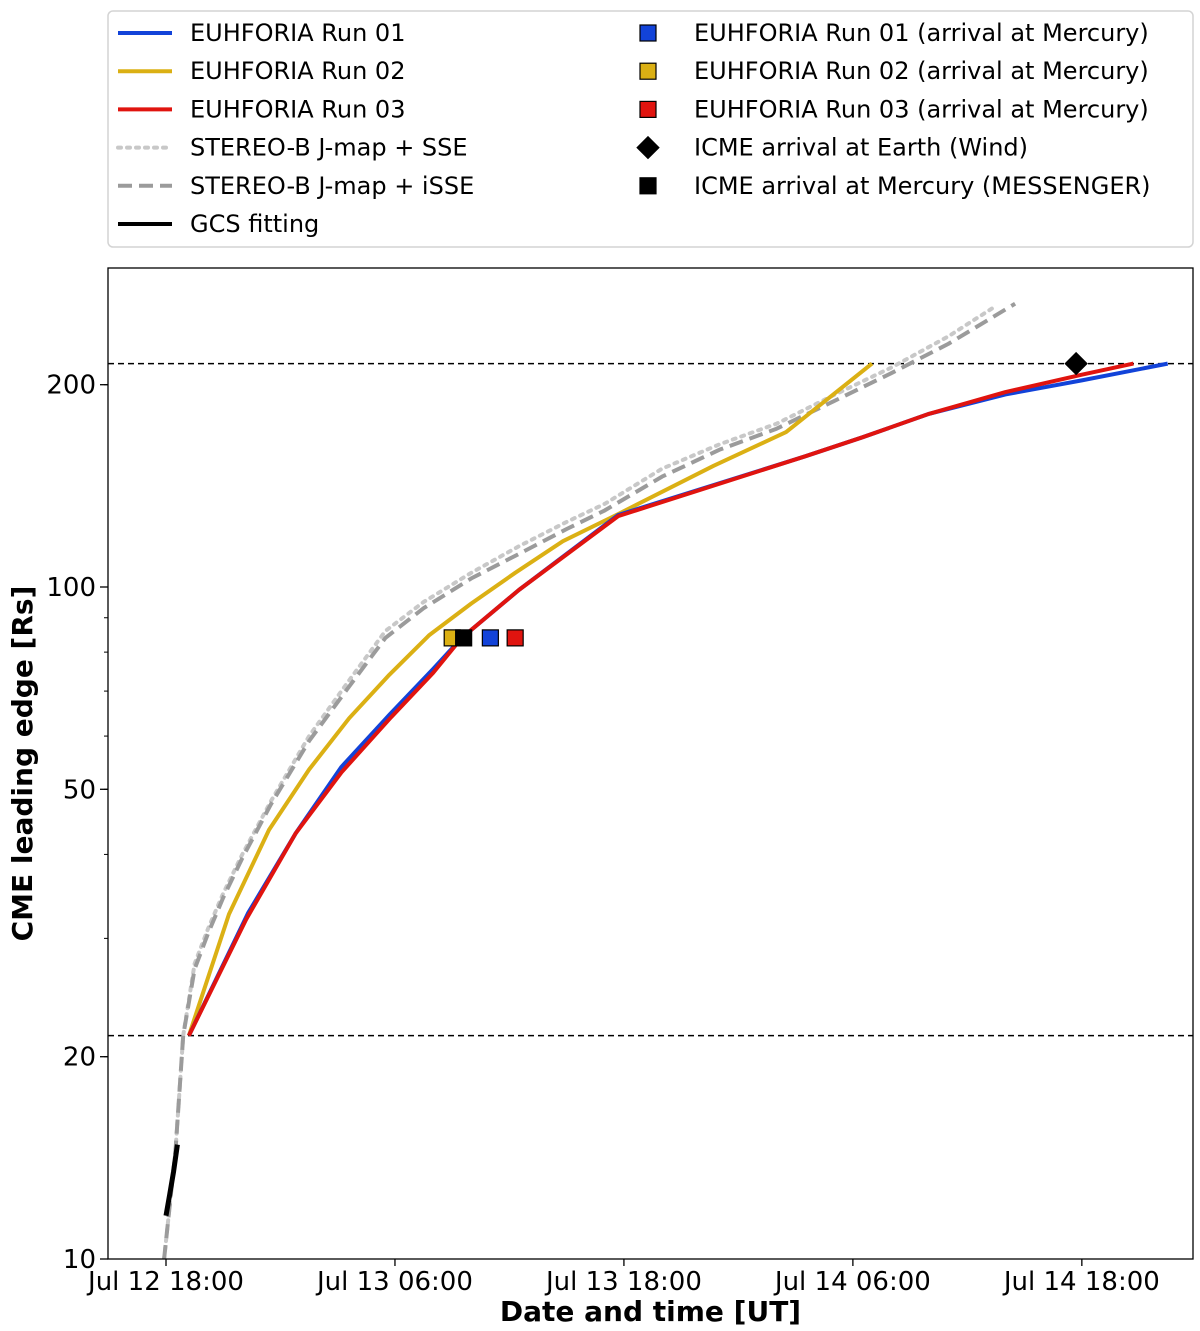 Image resolution: width=1200 pixels, height=1331 pixels. What do you see at coordinates (623, 1282) in the screenshot?
I see `x-tick-label: Jul 13 18:00` at bounding box center [623, 1282].